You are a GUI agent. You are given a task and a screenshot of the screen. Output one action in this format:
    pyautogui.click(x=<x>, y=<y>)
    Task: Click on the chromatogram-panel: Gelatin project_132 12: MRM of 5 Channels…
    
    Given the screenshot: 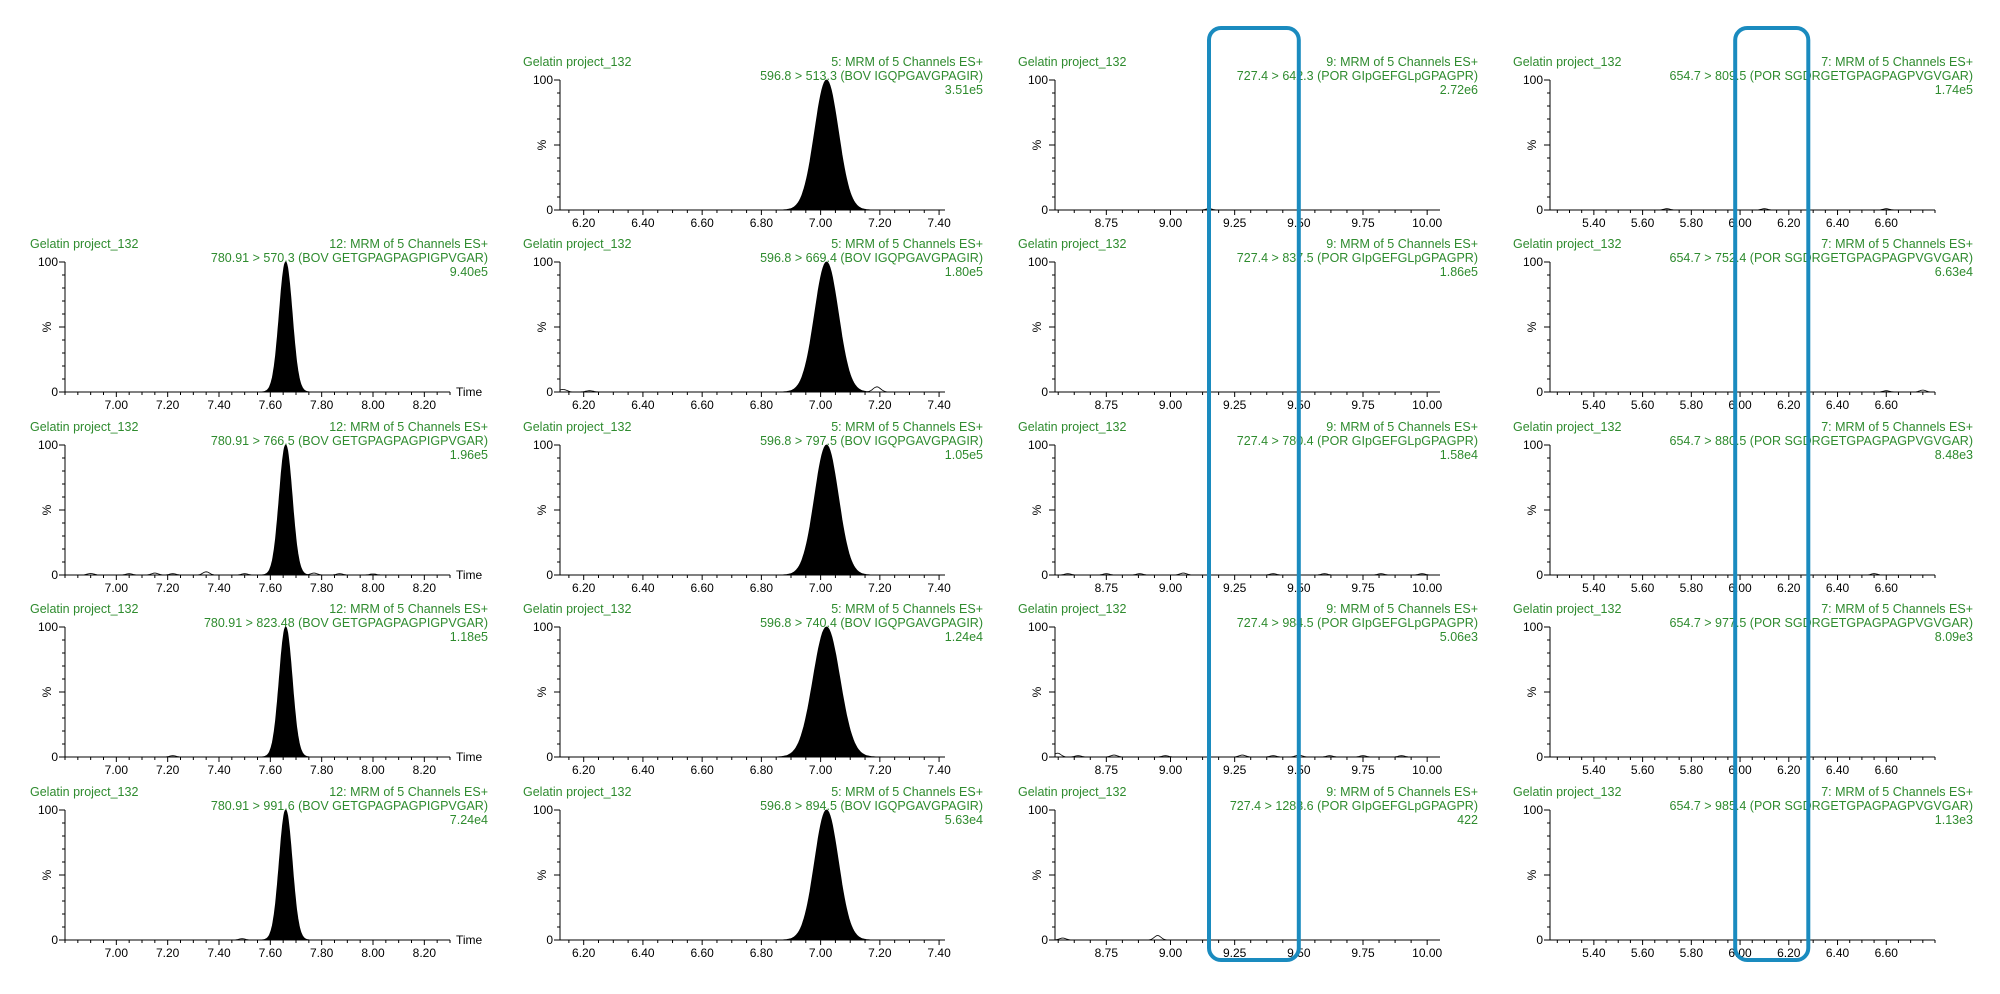 What is the action you would take?
    pyautogui.click(x=259, y=872)
    